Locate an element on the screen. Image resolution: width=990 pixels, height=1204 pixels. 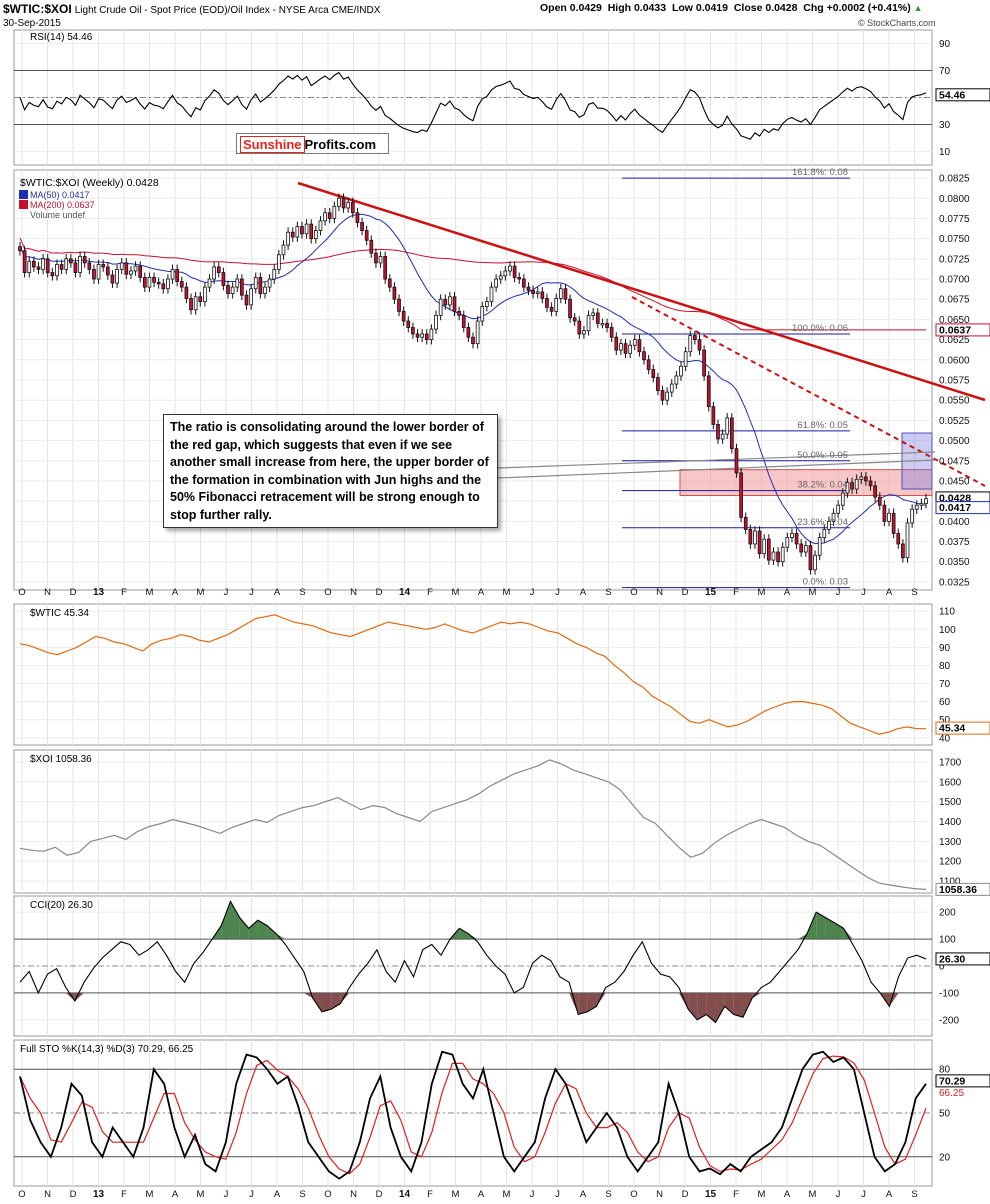
ma200-price-tag: 0.0637 is located at coordinates (955, 330).